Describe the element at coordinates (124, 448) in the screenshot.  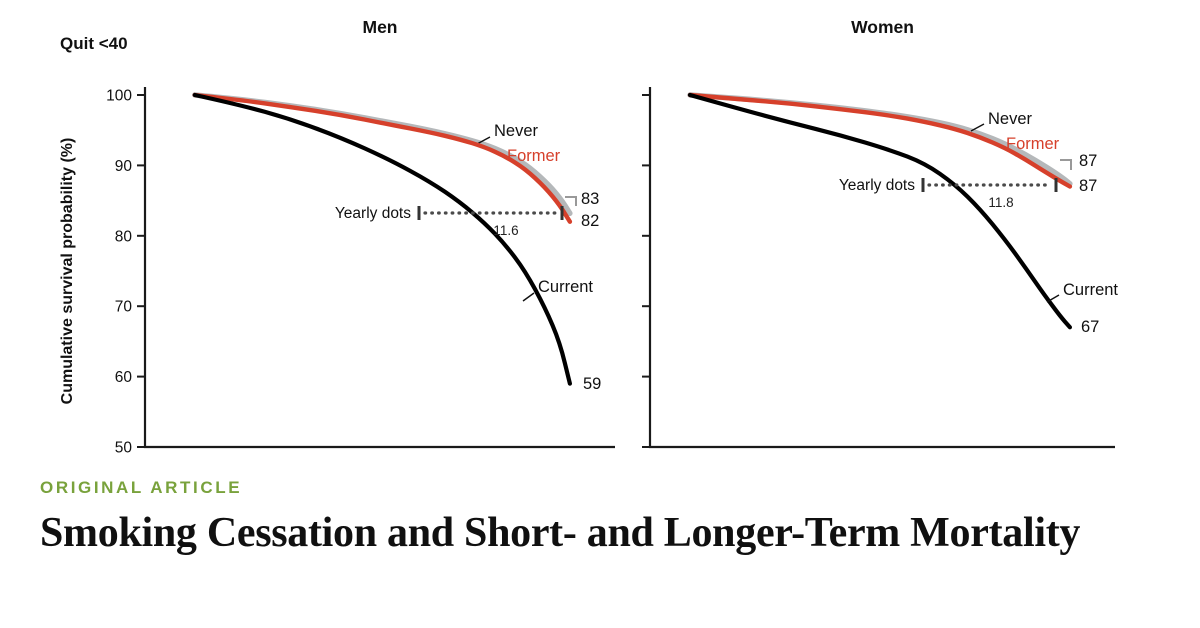
I see `y-tick-label: 50` at that location.